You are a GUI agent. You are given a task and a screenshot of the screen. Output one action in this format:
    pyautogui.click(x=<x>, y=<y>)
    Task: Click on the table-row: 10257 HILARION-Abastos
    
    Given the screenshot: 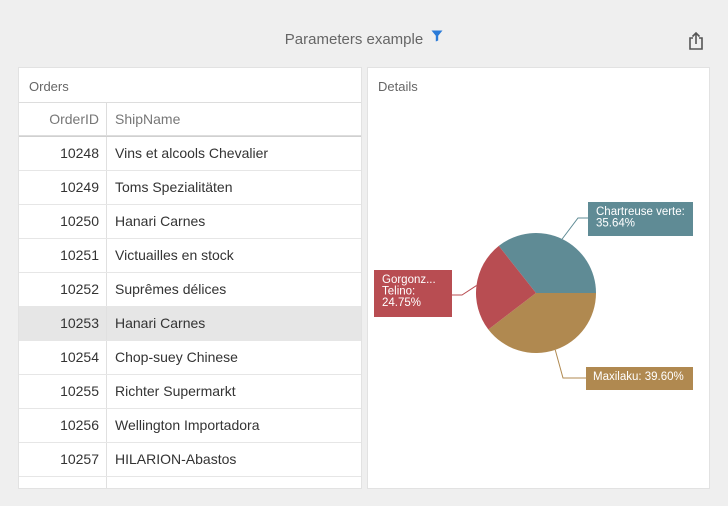 What is the action you would take?
    pyautogui.click(x=190, y=460)
    